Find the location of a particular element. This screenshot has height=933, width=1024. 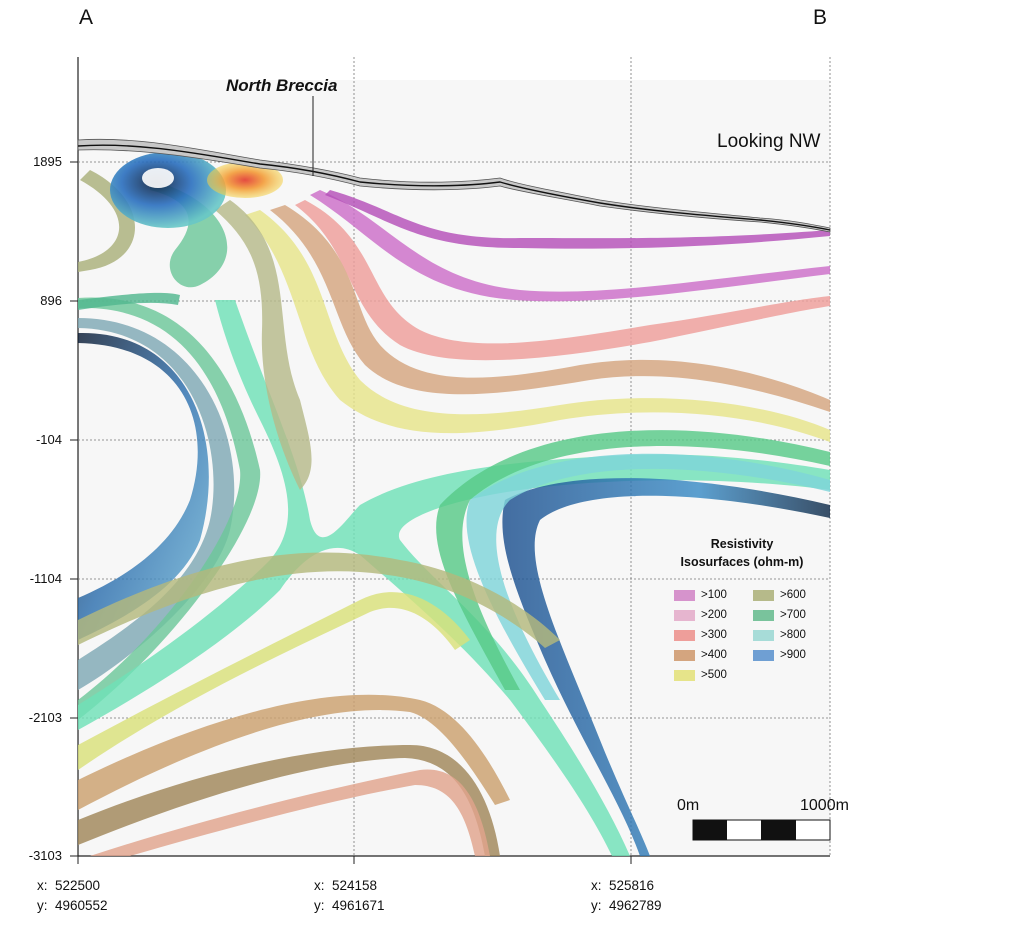

legend-item: >700 is located at coordinates (792, 615).